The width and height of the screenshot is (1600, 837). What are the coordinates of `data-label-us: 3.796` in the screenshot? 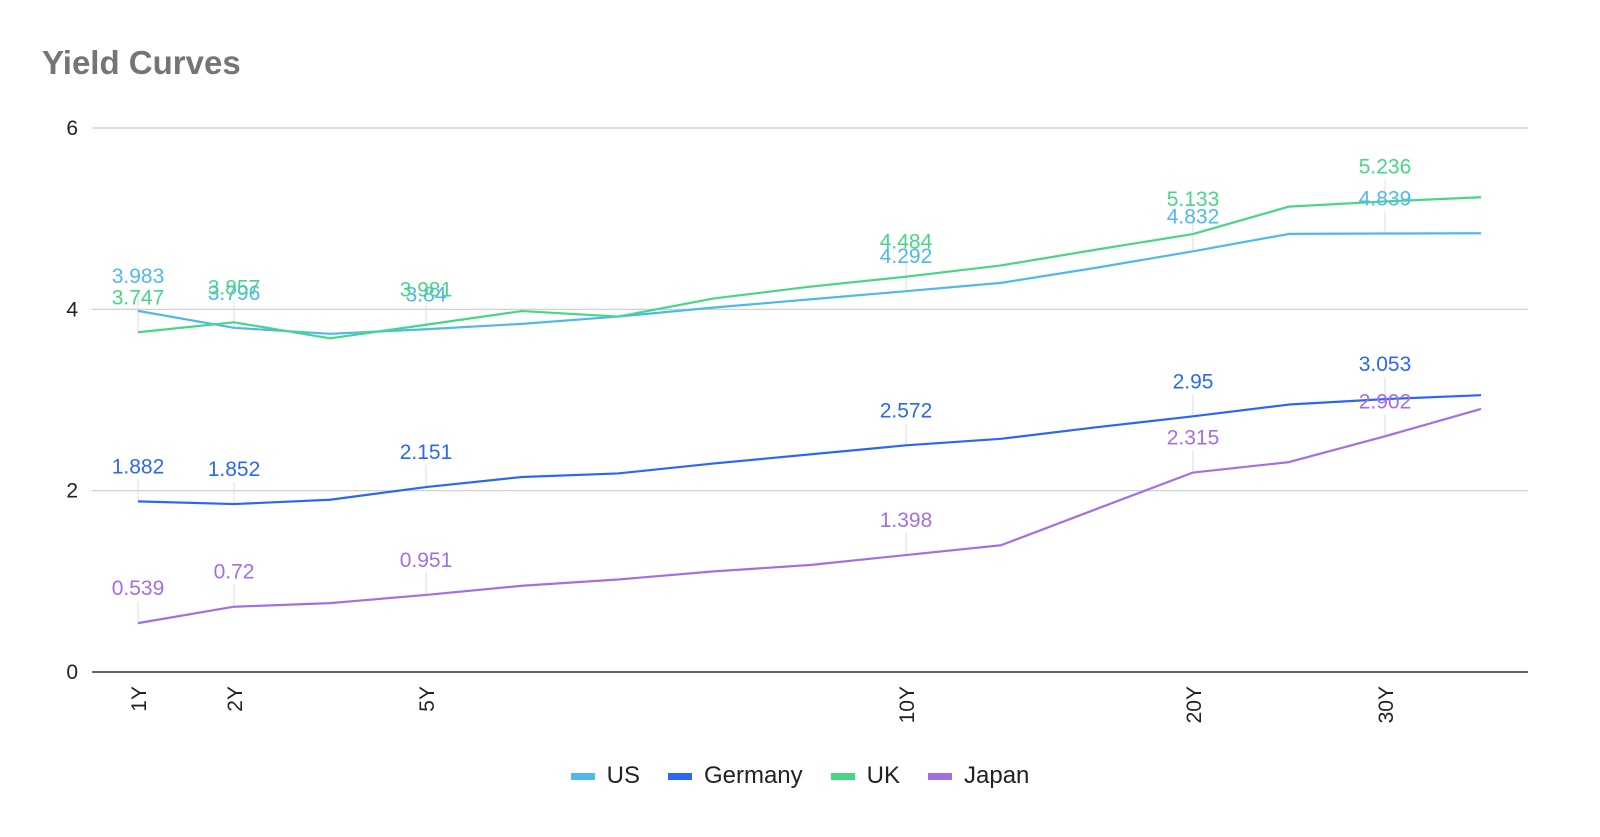 It's located at (234, 293).